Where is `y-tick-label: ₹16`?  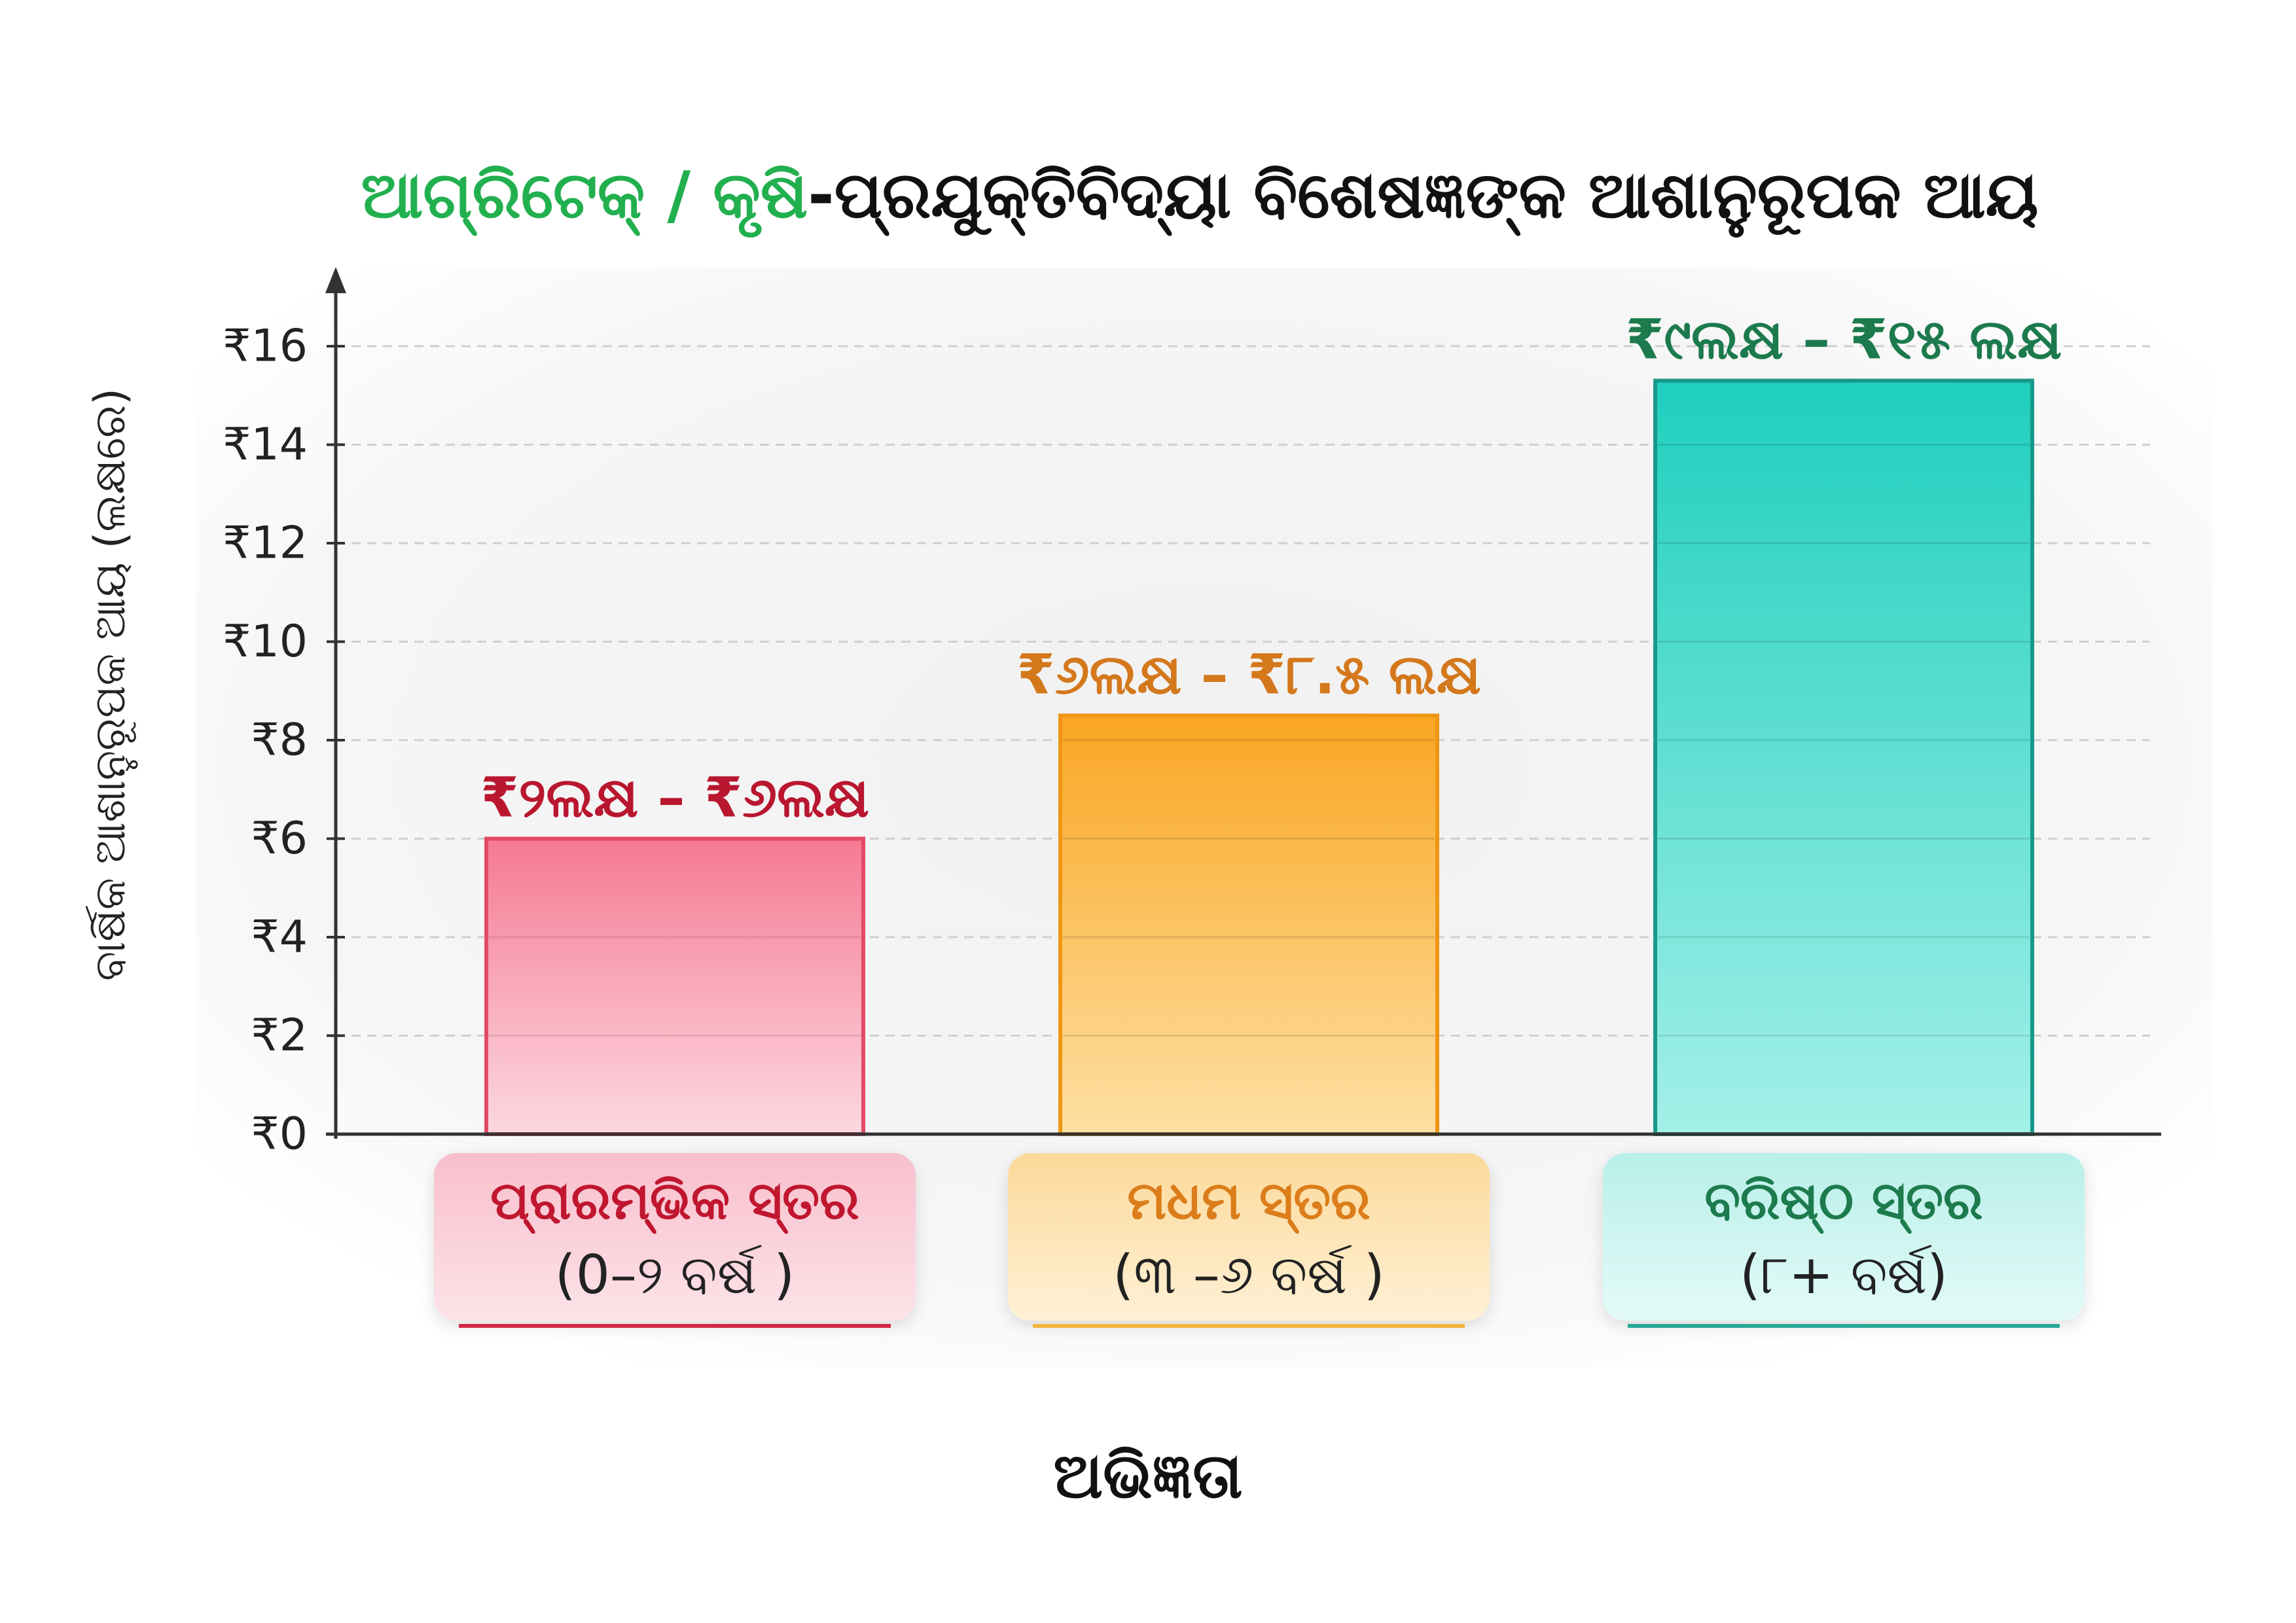 y-tick-label: ₹16 is located at coordinates (265, 346).